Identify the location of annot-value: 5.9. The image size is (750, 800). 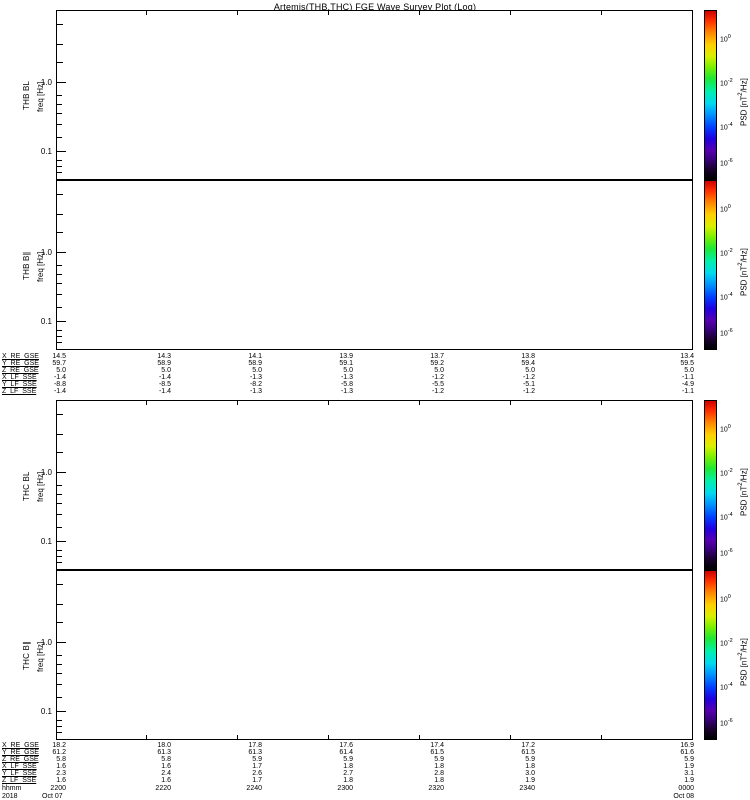
(348, 759).